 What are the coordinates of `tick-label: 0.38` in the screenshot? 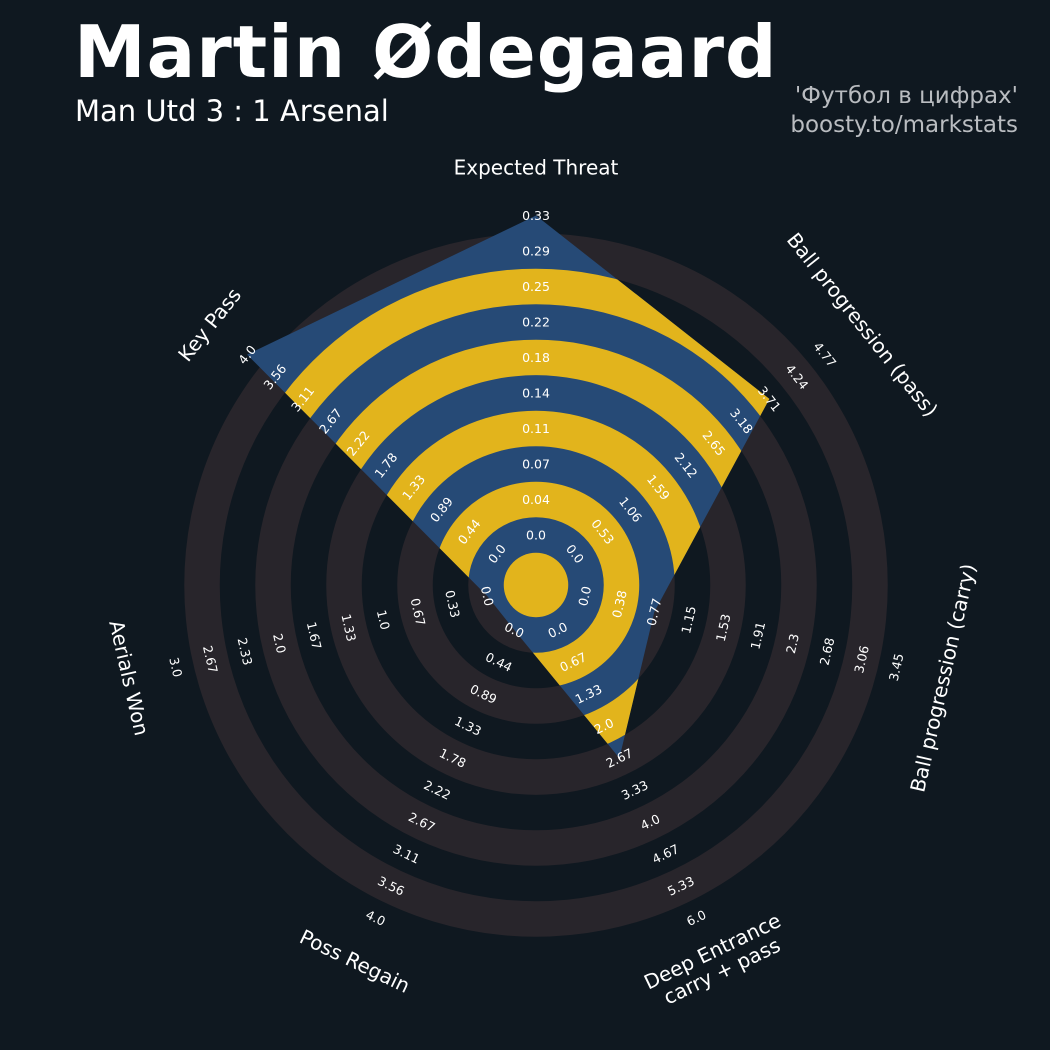 It's located at (619, 604).